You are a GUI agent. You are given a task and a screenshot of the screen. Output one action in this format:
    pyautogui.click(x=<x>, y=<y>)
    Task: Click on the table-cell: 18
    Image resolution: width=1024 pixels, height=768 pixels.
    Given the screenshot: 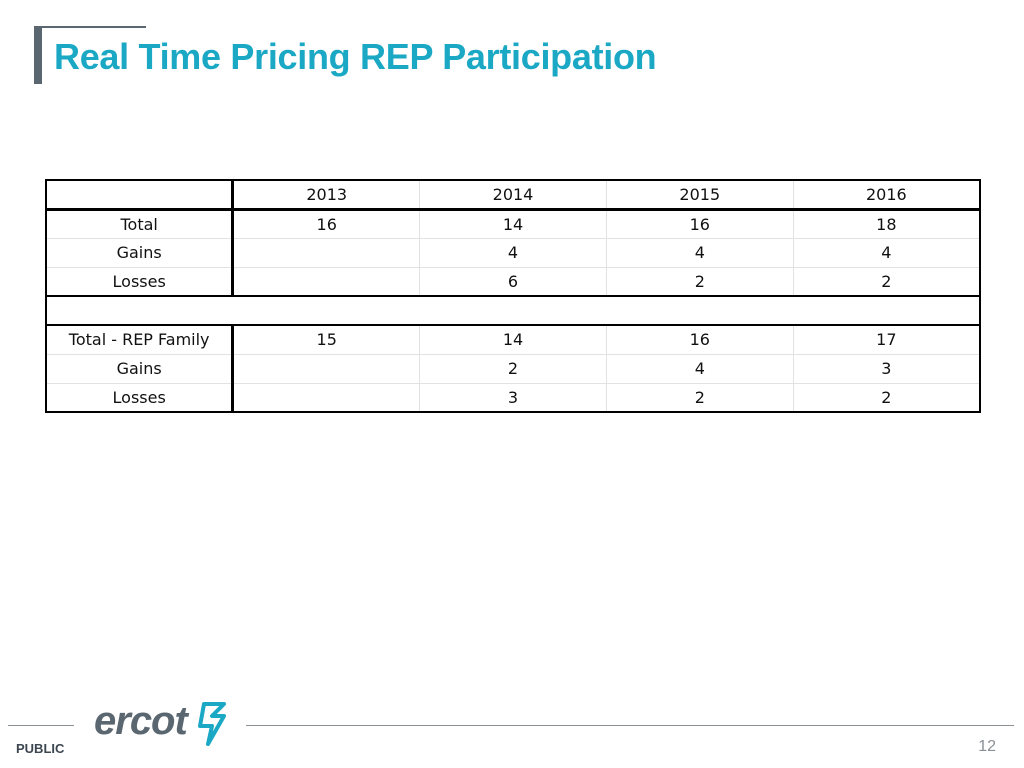 What is the action you would take?
    pyautogui.click(x=886, y=224)
    